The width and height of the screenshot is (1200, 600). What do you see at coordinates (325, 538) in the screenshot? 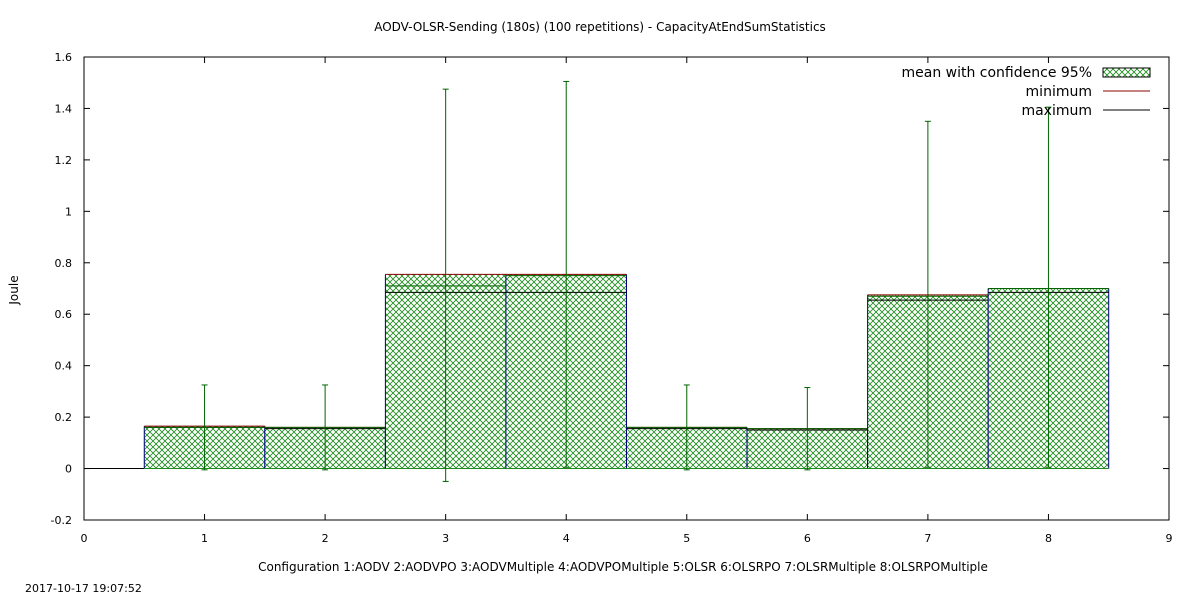
I see `x-tick-label: 2` at bounding box center [325, 538].